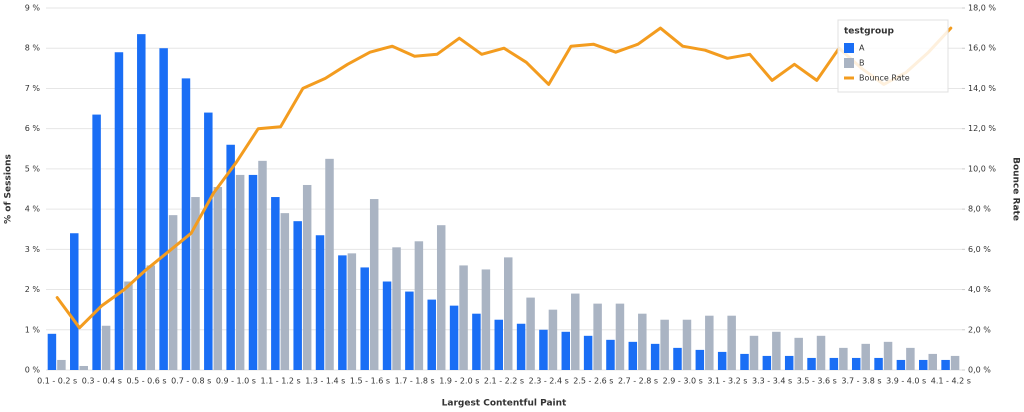 Image resolution: width=1024 pixels, height=412 pixels. Describe the element at coordinates (593, 381) in the screenshot. I see `x-tick-label: 2.5 - 2.6 s` at that location.